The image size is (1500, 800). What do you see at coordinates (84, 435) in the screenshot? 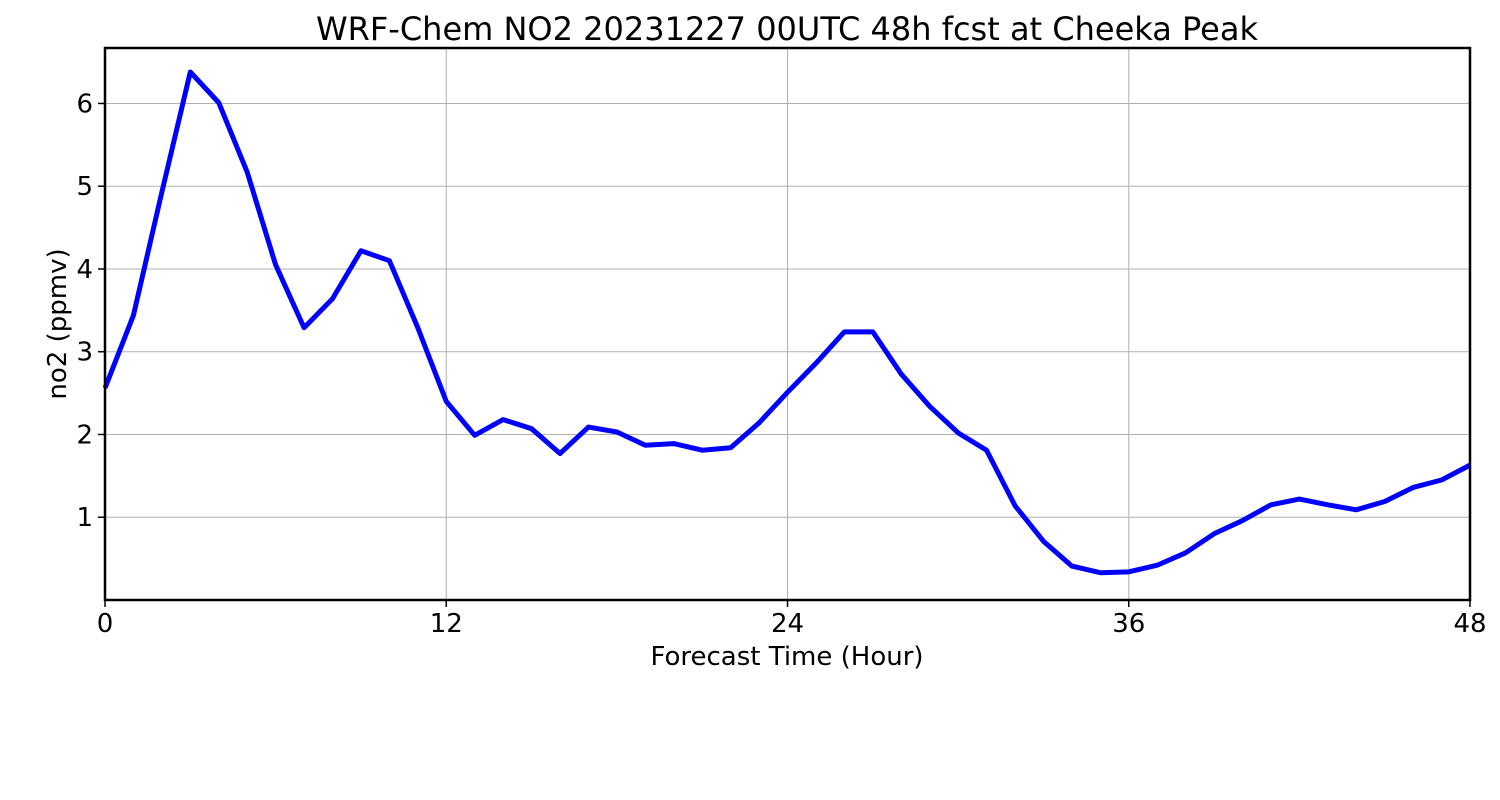
I see `y-tick-label: 2` at bounding box center [84, 435].